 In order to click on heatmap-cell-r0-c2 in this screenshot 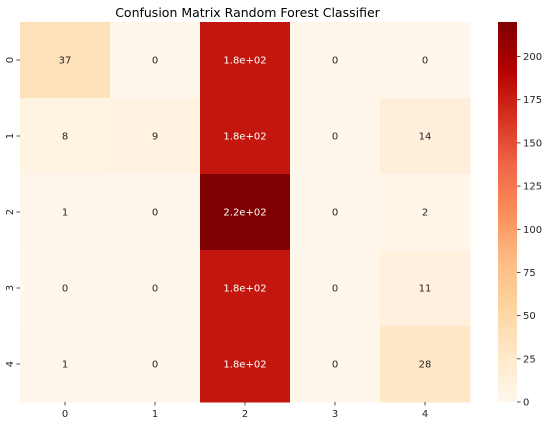, I will do `click(245, 60)`.